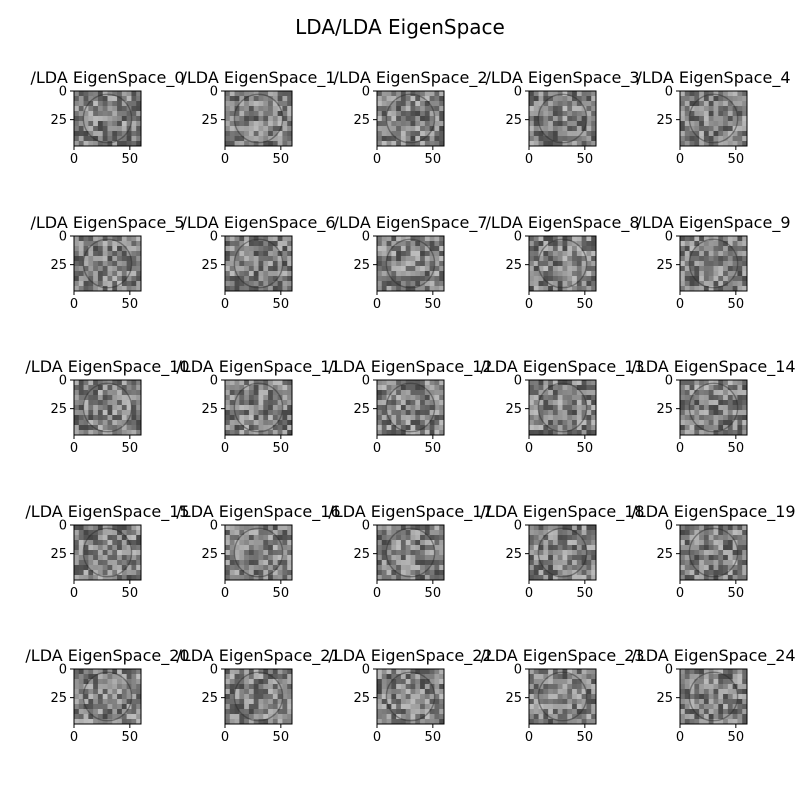  What do you see at coordinates (107, 223) in the screenshot?
I see `subplot-title: /LDA EigenSpace_5` at bounding box center [107, 223].